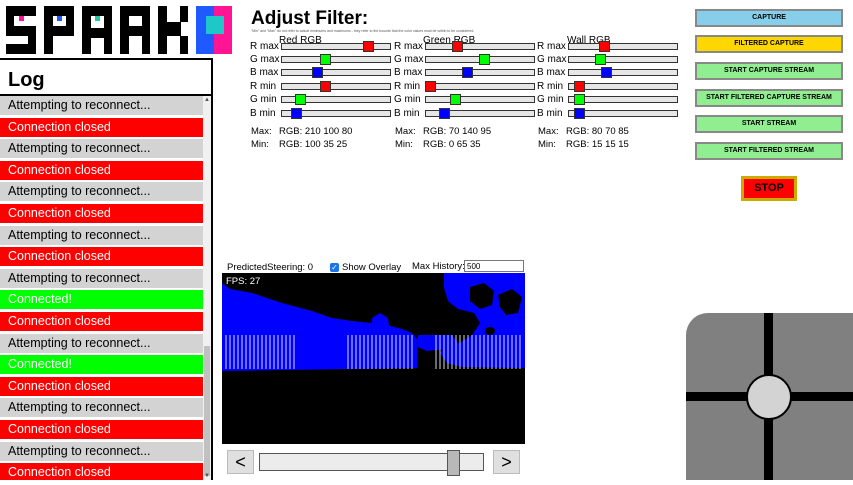 The height and width of the screenshot is (485, 853). I want to click on start-filtered-stream-button: START FILTERED STREAM, so click(769, 151).